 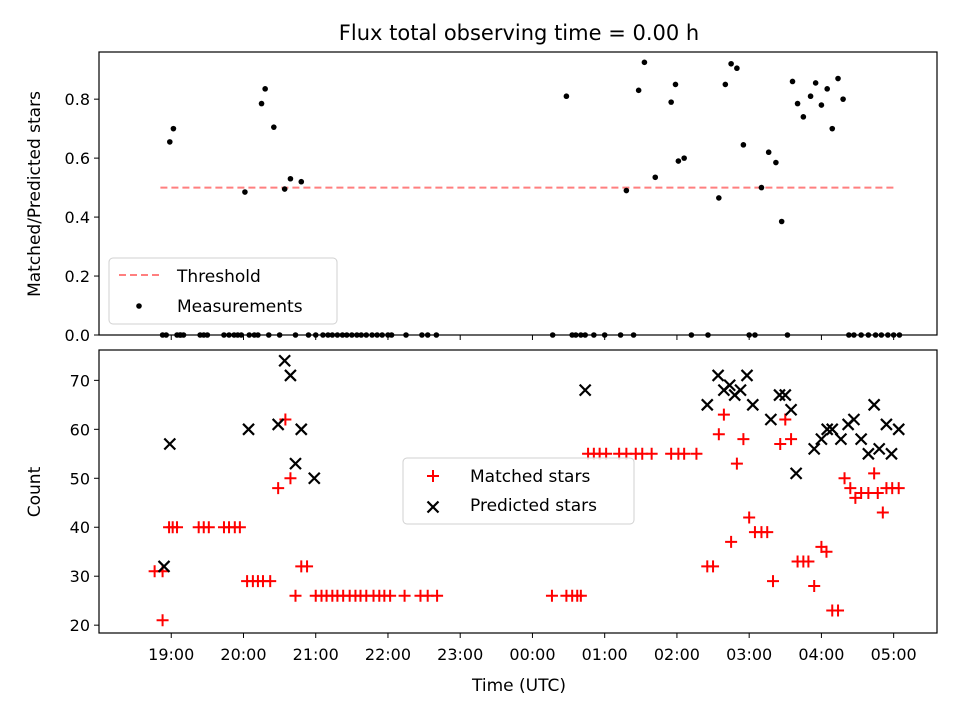 What do you see at coordinates (460, 654) in the screenshot?
I see `x-tick-label: 23:00` at bounding box center [460, 654].